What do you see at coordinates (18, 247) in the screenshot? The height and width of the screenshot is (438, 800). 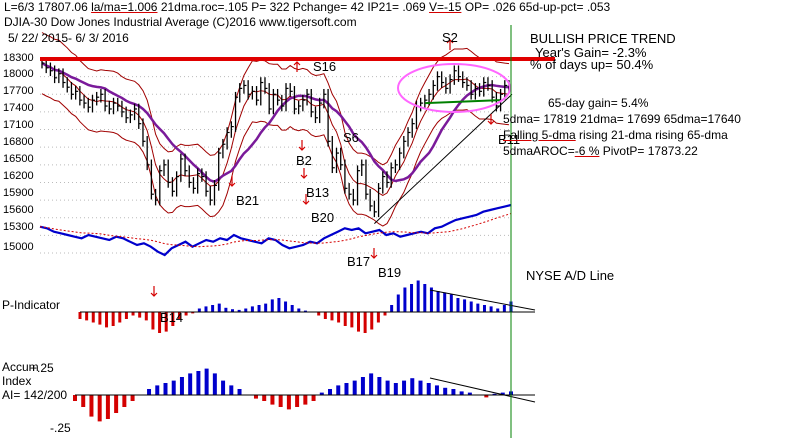 I see `y-tick-label: 15000` at bounding box center [18, 247].